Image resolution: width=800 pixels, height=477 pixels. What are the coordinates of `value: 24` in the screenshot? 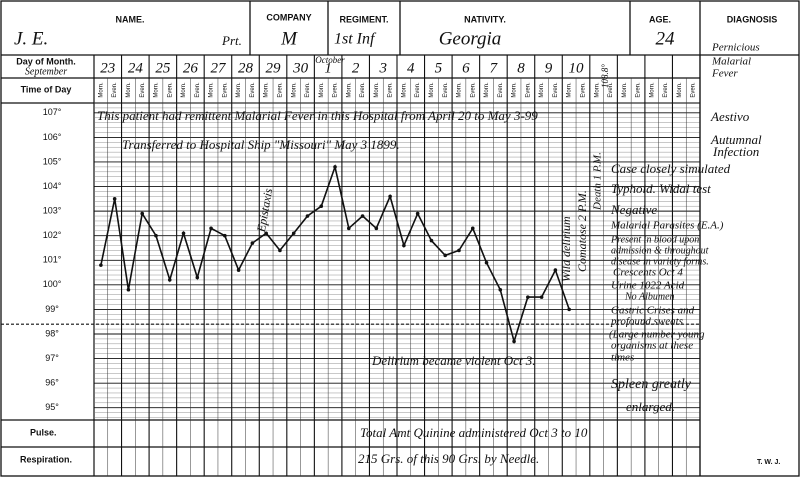 It's located at (666, 38).